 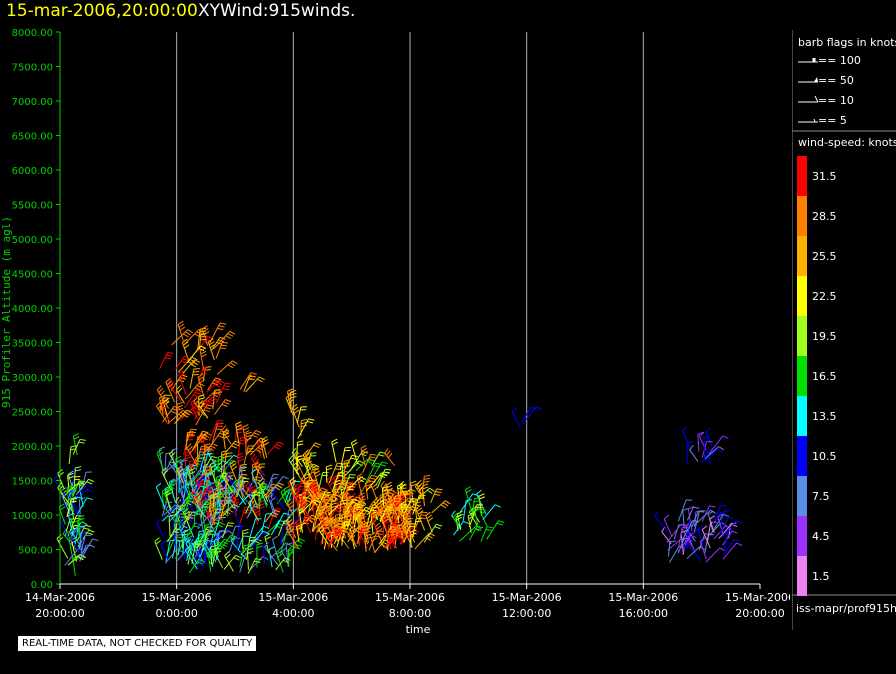 What do you see at coordinates (824, 176) in the screenshot?
I see `colorbar-label: 31.5` at bounding box center [824, 176].